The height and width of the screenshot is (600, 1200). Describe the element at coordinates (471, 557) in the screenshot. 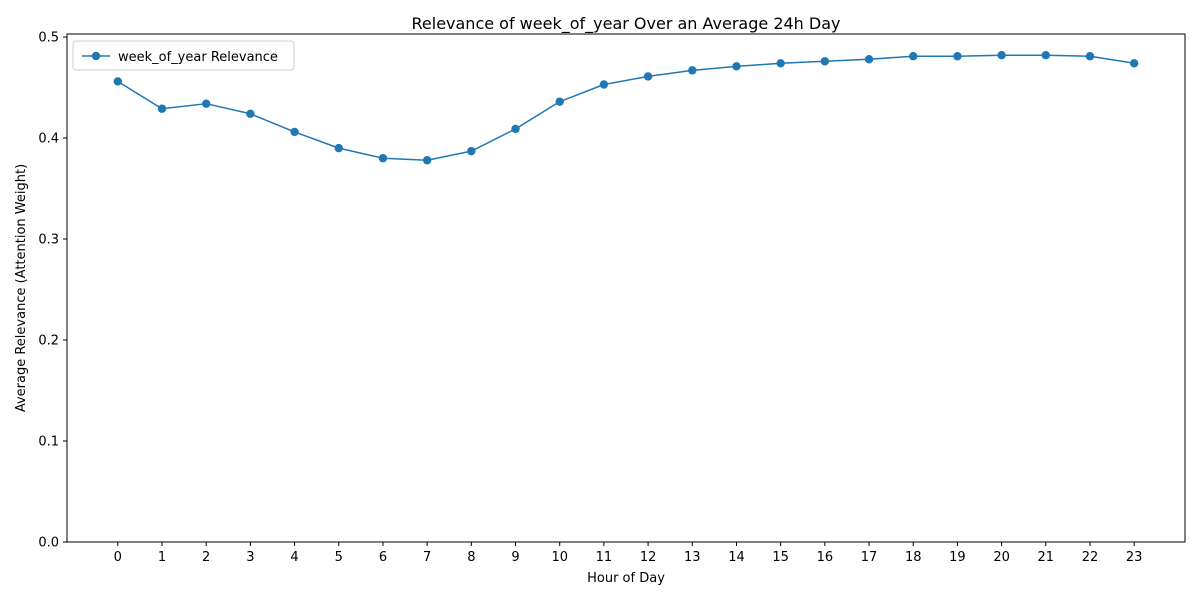

I see `x-tick-label: 8` at that location.